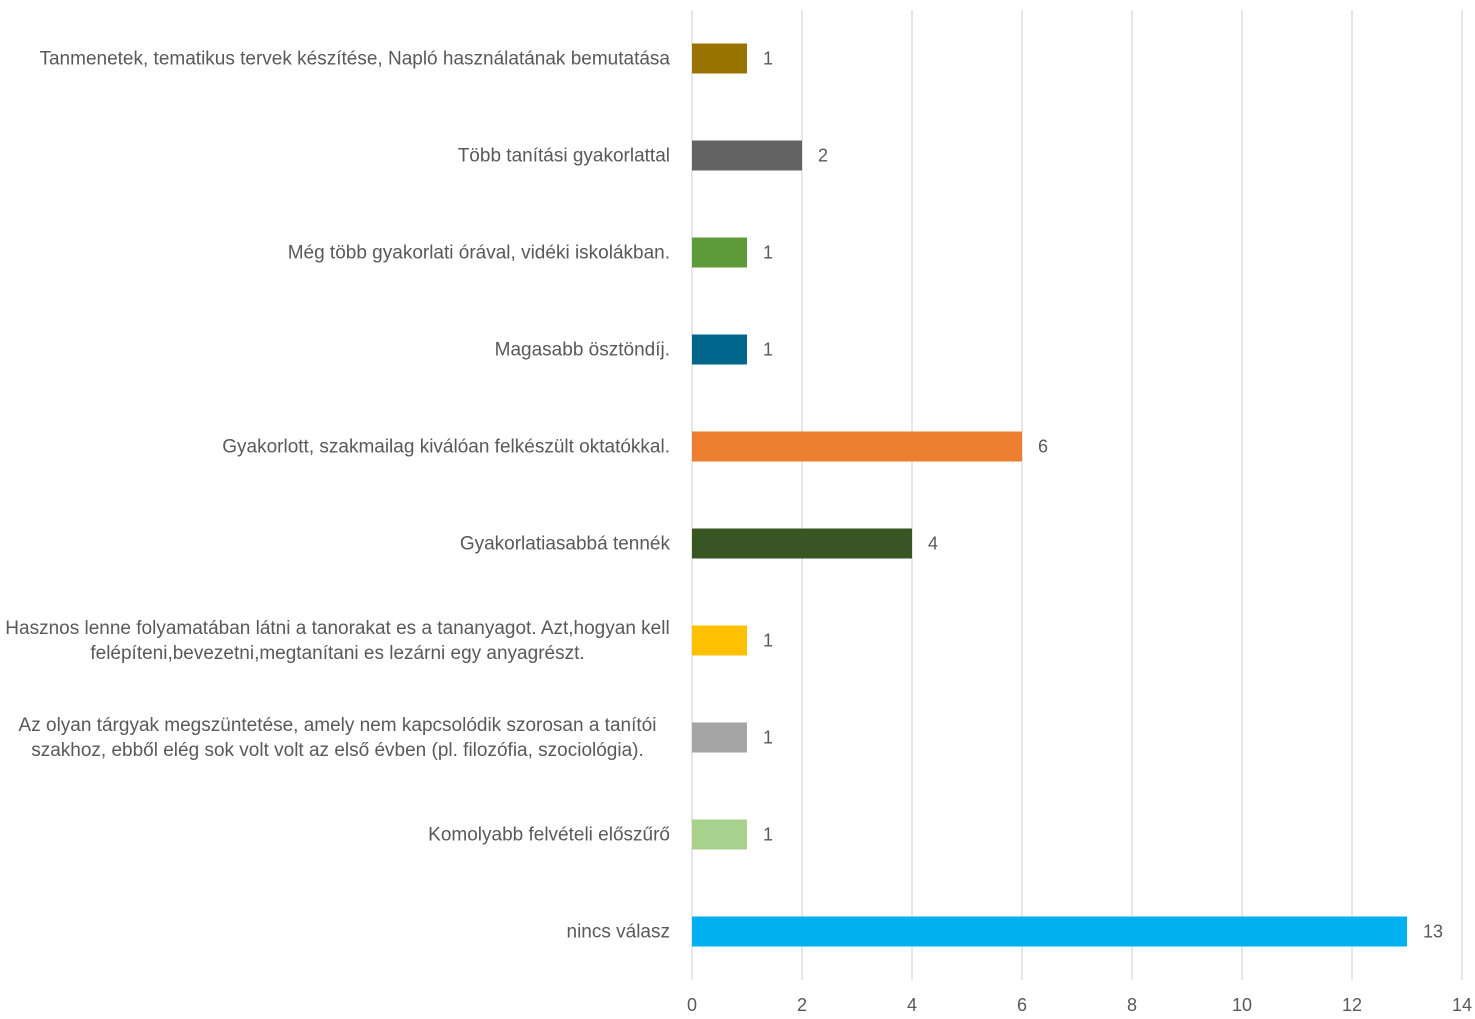  I want to click on data-label: 6, so click(1043, 446).